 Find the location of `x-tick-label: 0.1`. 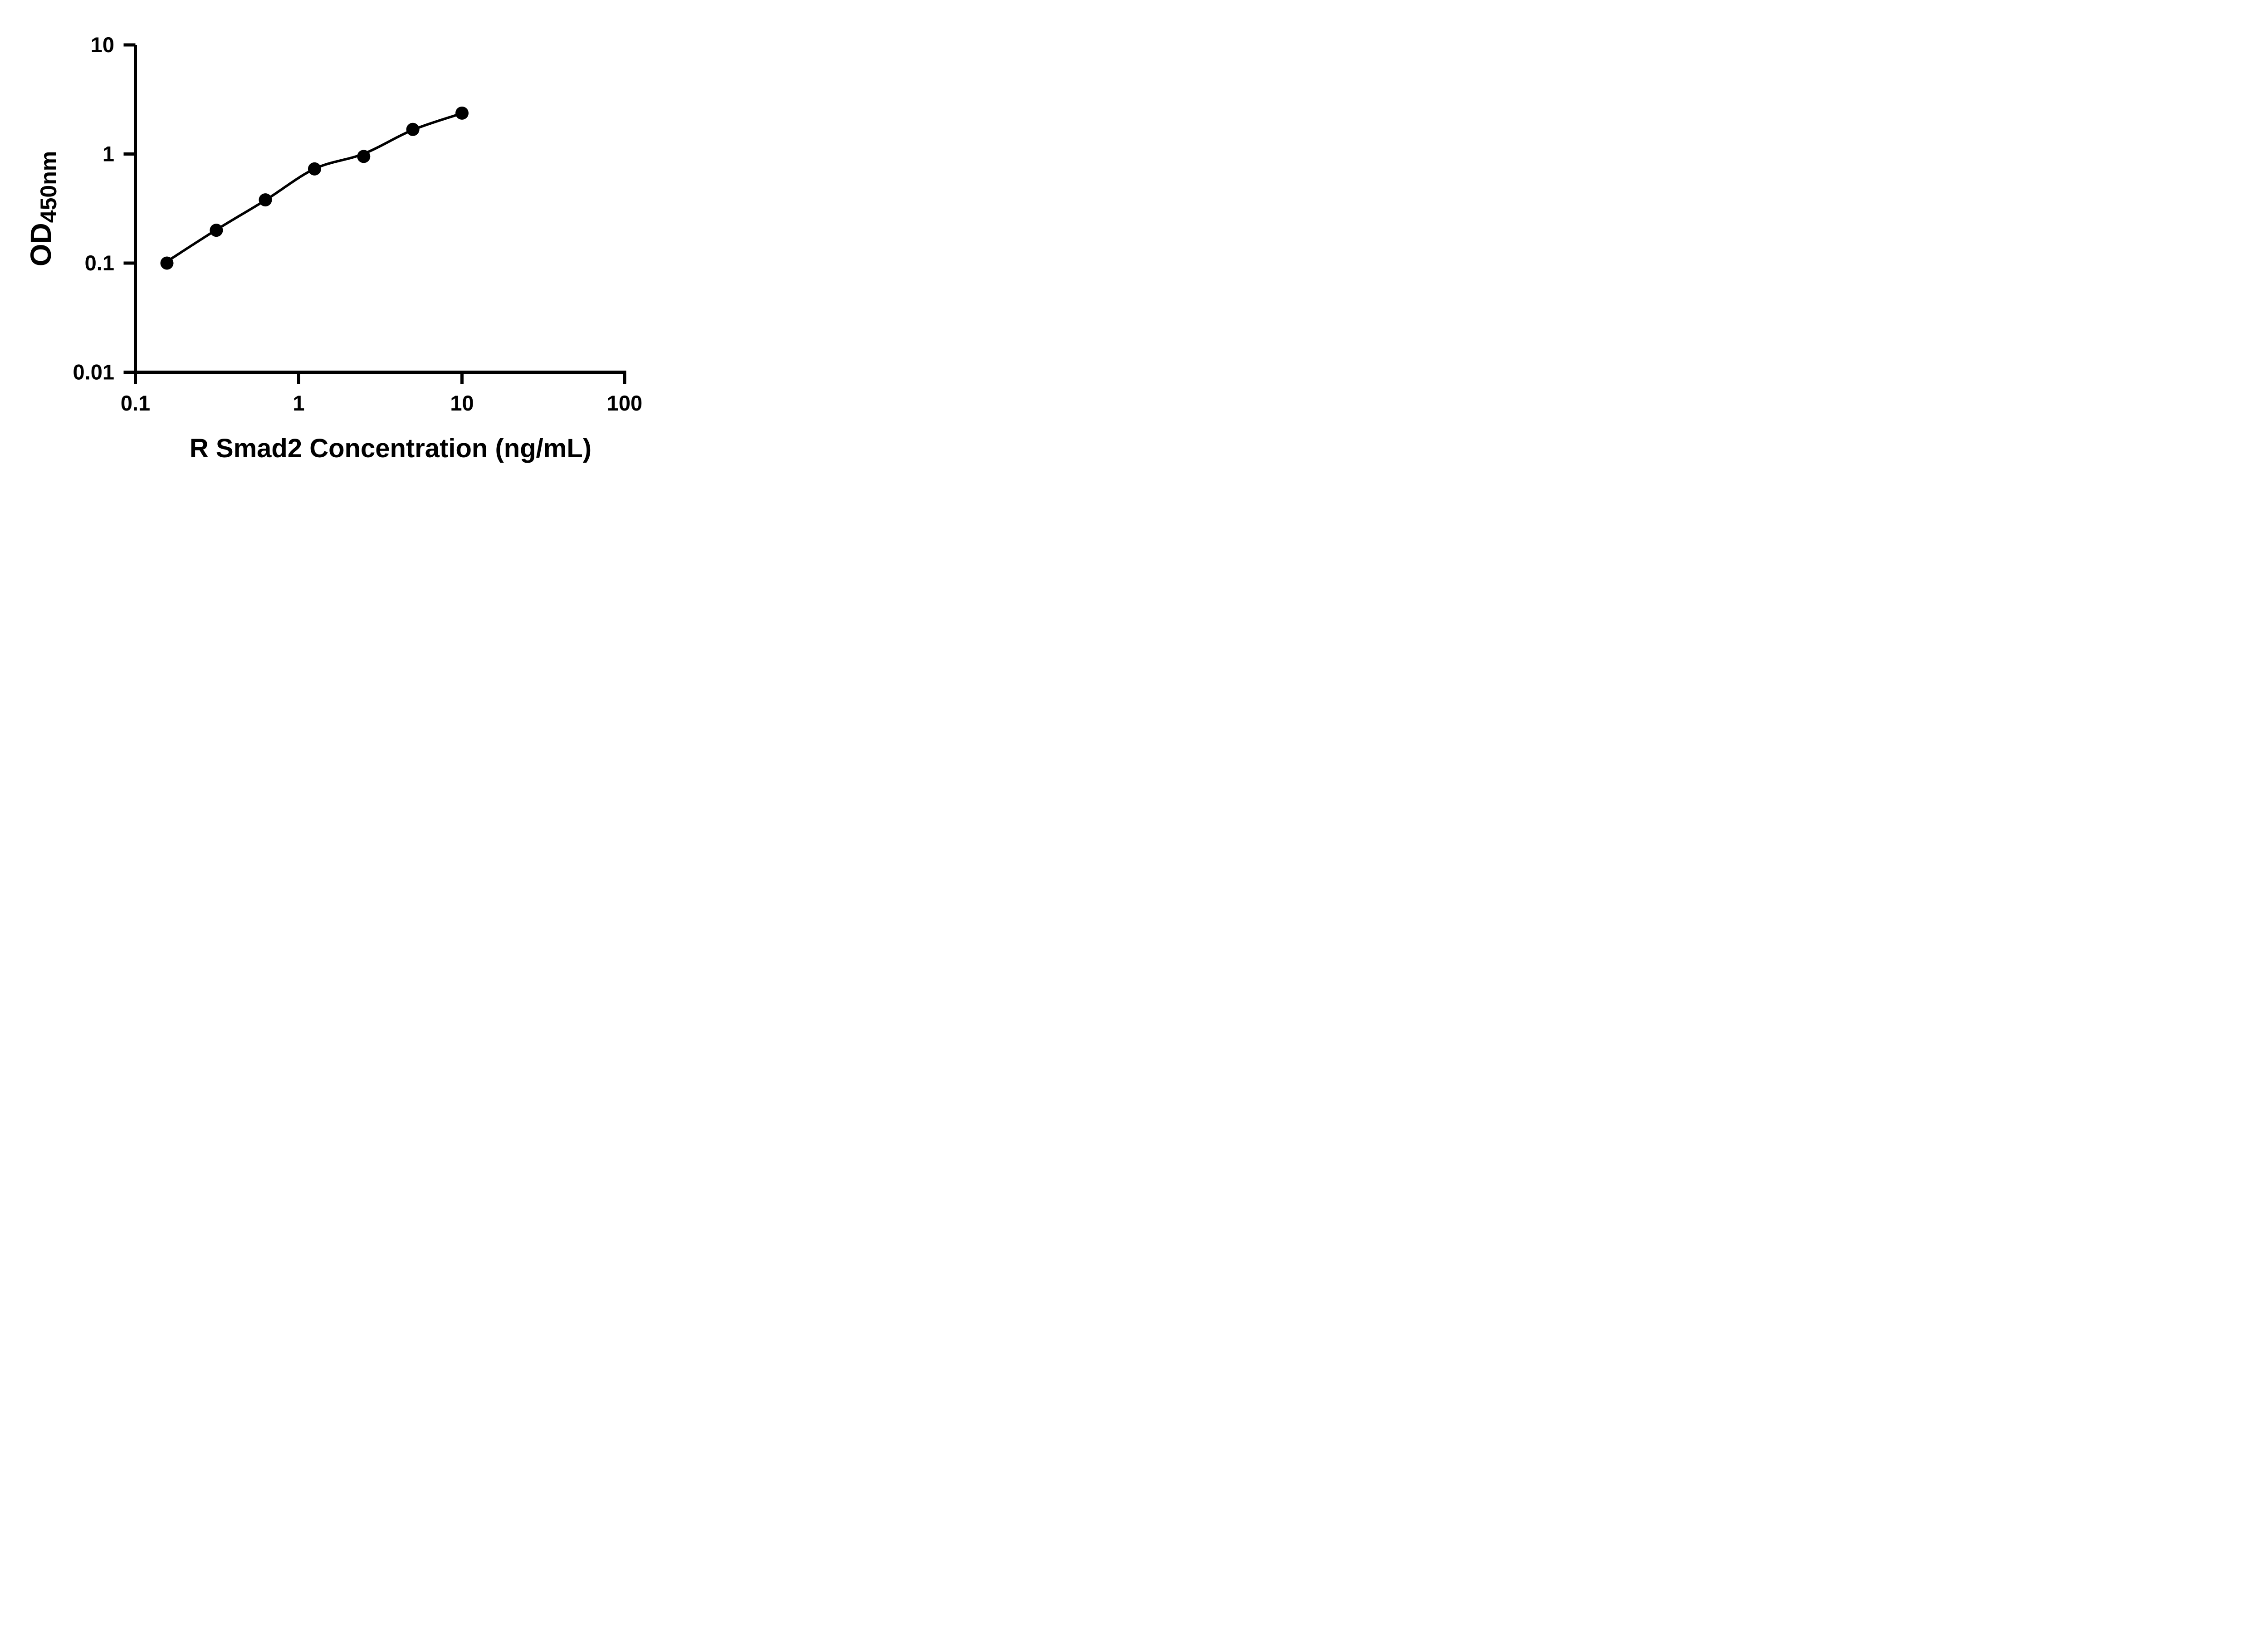

x-tick-label: 0.1 is located at coordinates (136, 403).